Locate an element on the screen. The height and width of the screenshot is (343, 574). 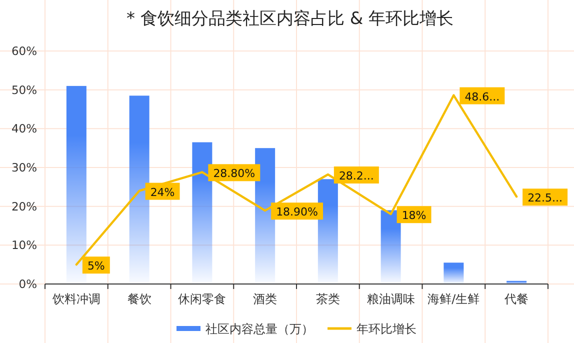
y-tick-label: 50% is located at coordinates (24, 89).